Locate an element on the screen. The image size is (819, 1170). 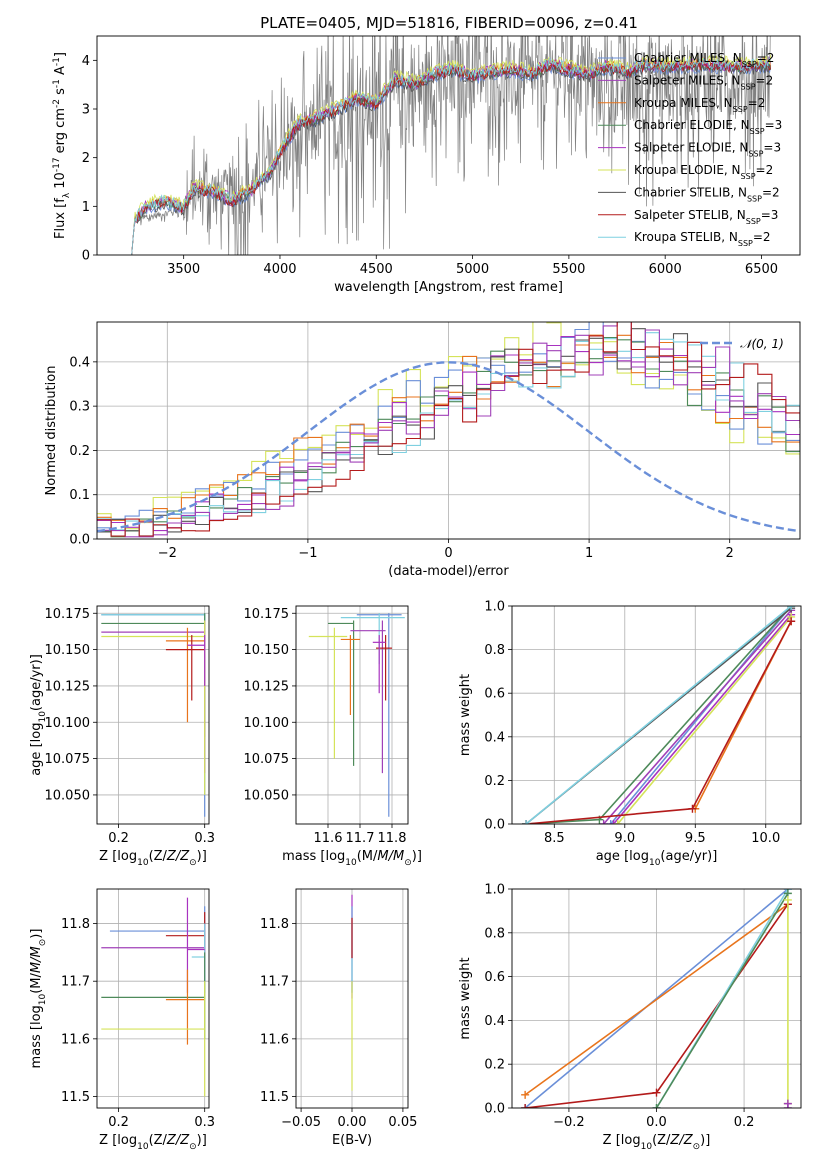
legend-label: Kroupa MILES, NSSP=2 is located at coordinates (699, 105).